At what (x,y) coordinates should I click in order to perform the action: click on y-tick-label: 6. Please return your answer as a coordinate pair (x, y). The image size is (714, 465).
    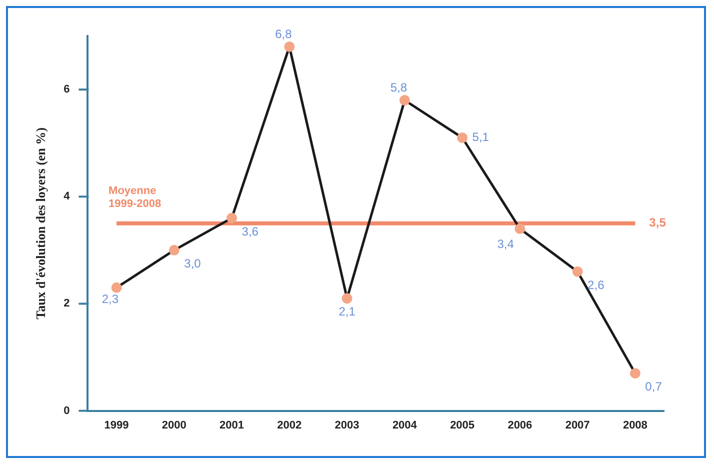
    Looking at the image, I should click on (67, 90).